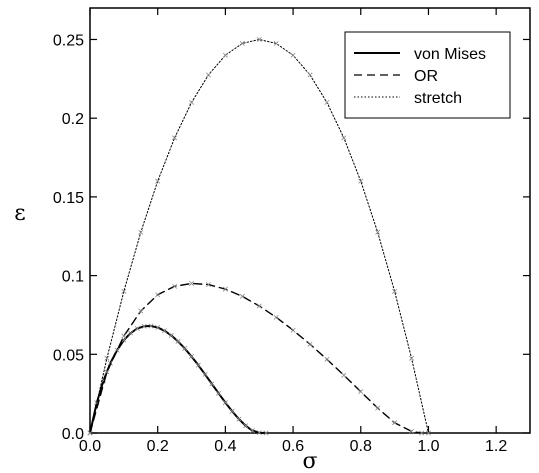 This screenshot has height=473, width=539. What do you see at coordinates (73, 277) in the screenshot?
I see `y-tick-label: 0.1` at bounding box center [73, 277].